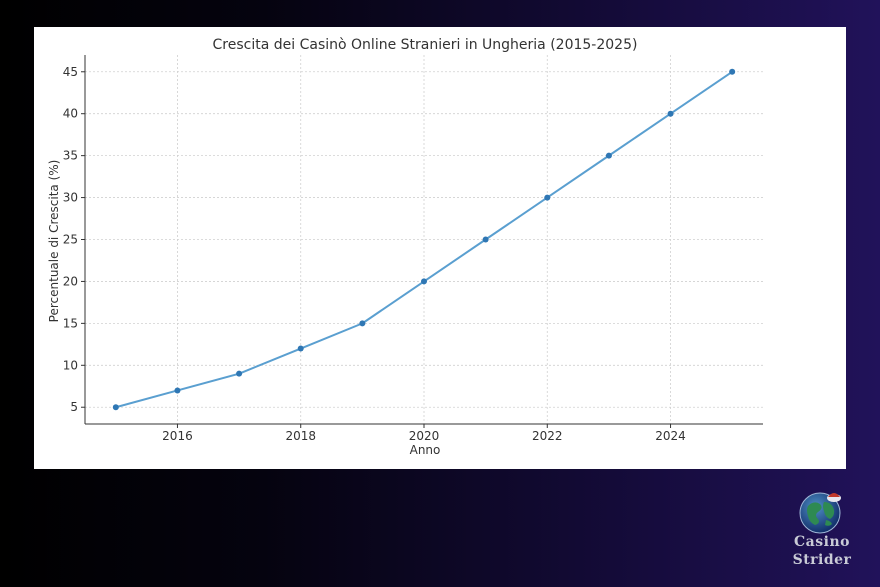  What do you see at coordinates (425, 450) in the screenshot?
I see `x-axis-label: Anno` at bounding box center [425, 450].